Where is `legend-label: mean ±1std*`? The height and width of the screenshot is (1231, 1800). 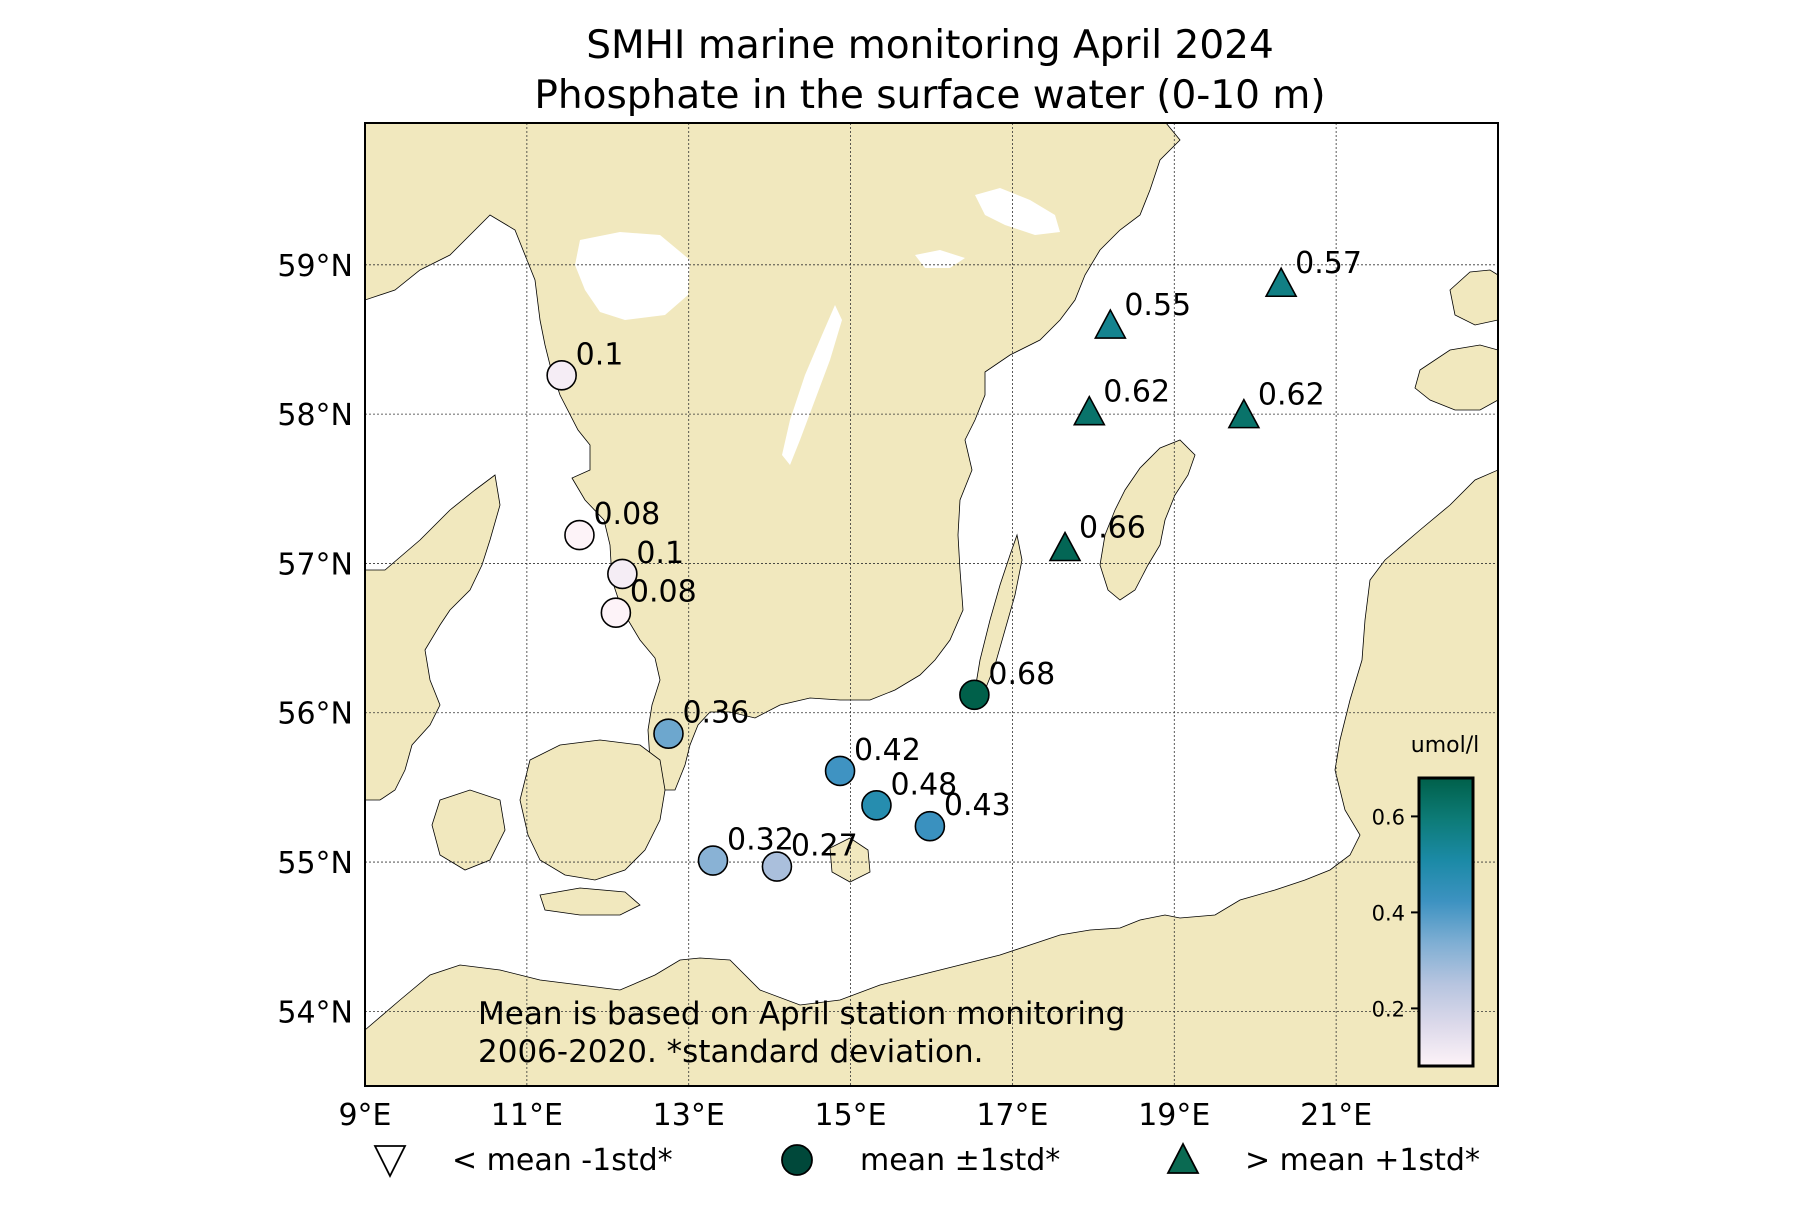 legend-label: mean ±1std* is located at coordinates (960, 1160).